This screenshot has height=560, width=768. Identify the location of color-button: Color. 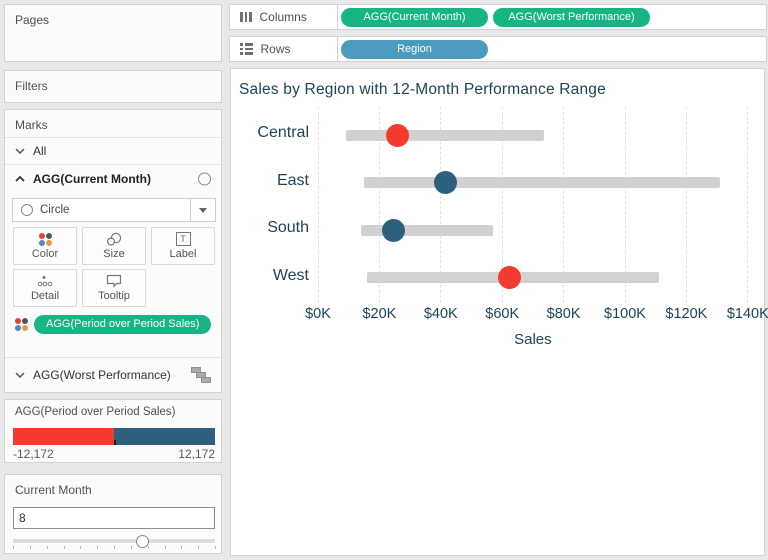
(45, 246).